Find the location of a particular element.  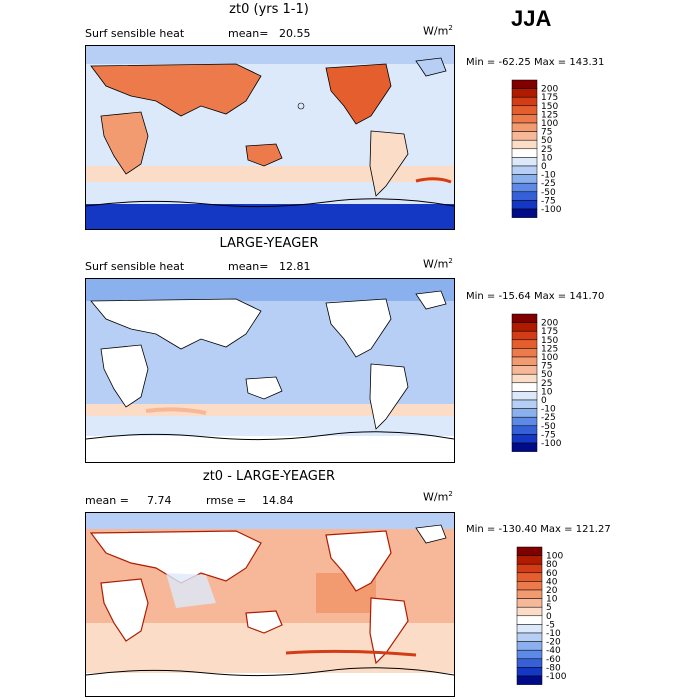

colorbar-tick-label: -40 is located at coordinates (553, 651).